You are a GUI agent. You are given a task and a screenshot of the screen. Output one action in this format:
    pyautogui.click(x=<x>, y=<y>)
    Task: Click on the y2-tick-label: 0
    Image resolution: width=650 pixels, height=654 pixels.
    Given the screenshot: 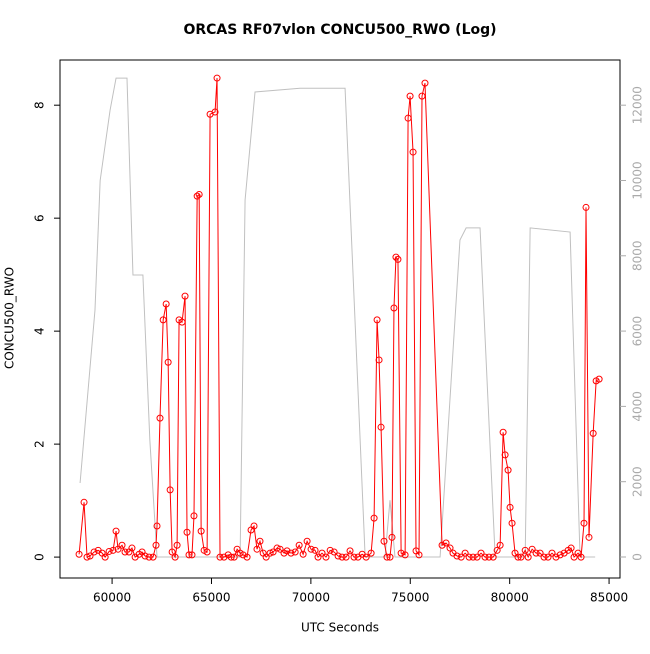 What is the action you would take?
    pyautogui.click(x=638, y=557)
    